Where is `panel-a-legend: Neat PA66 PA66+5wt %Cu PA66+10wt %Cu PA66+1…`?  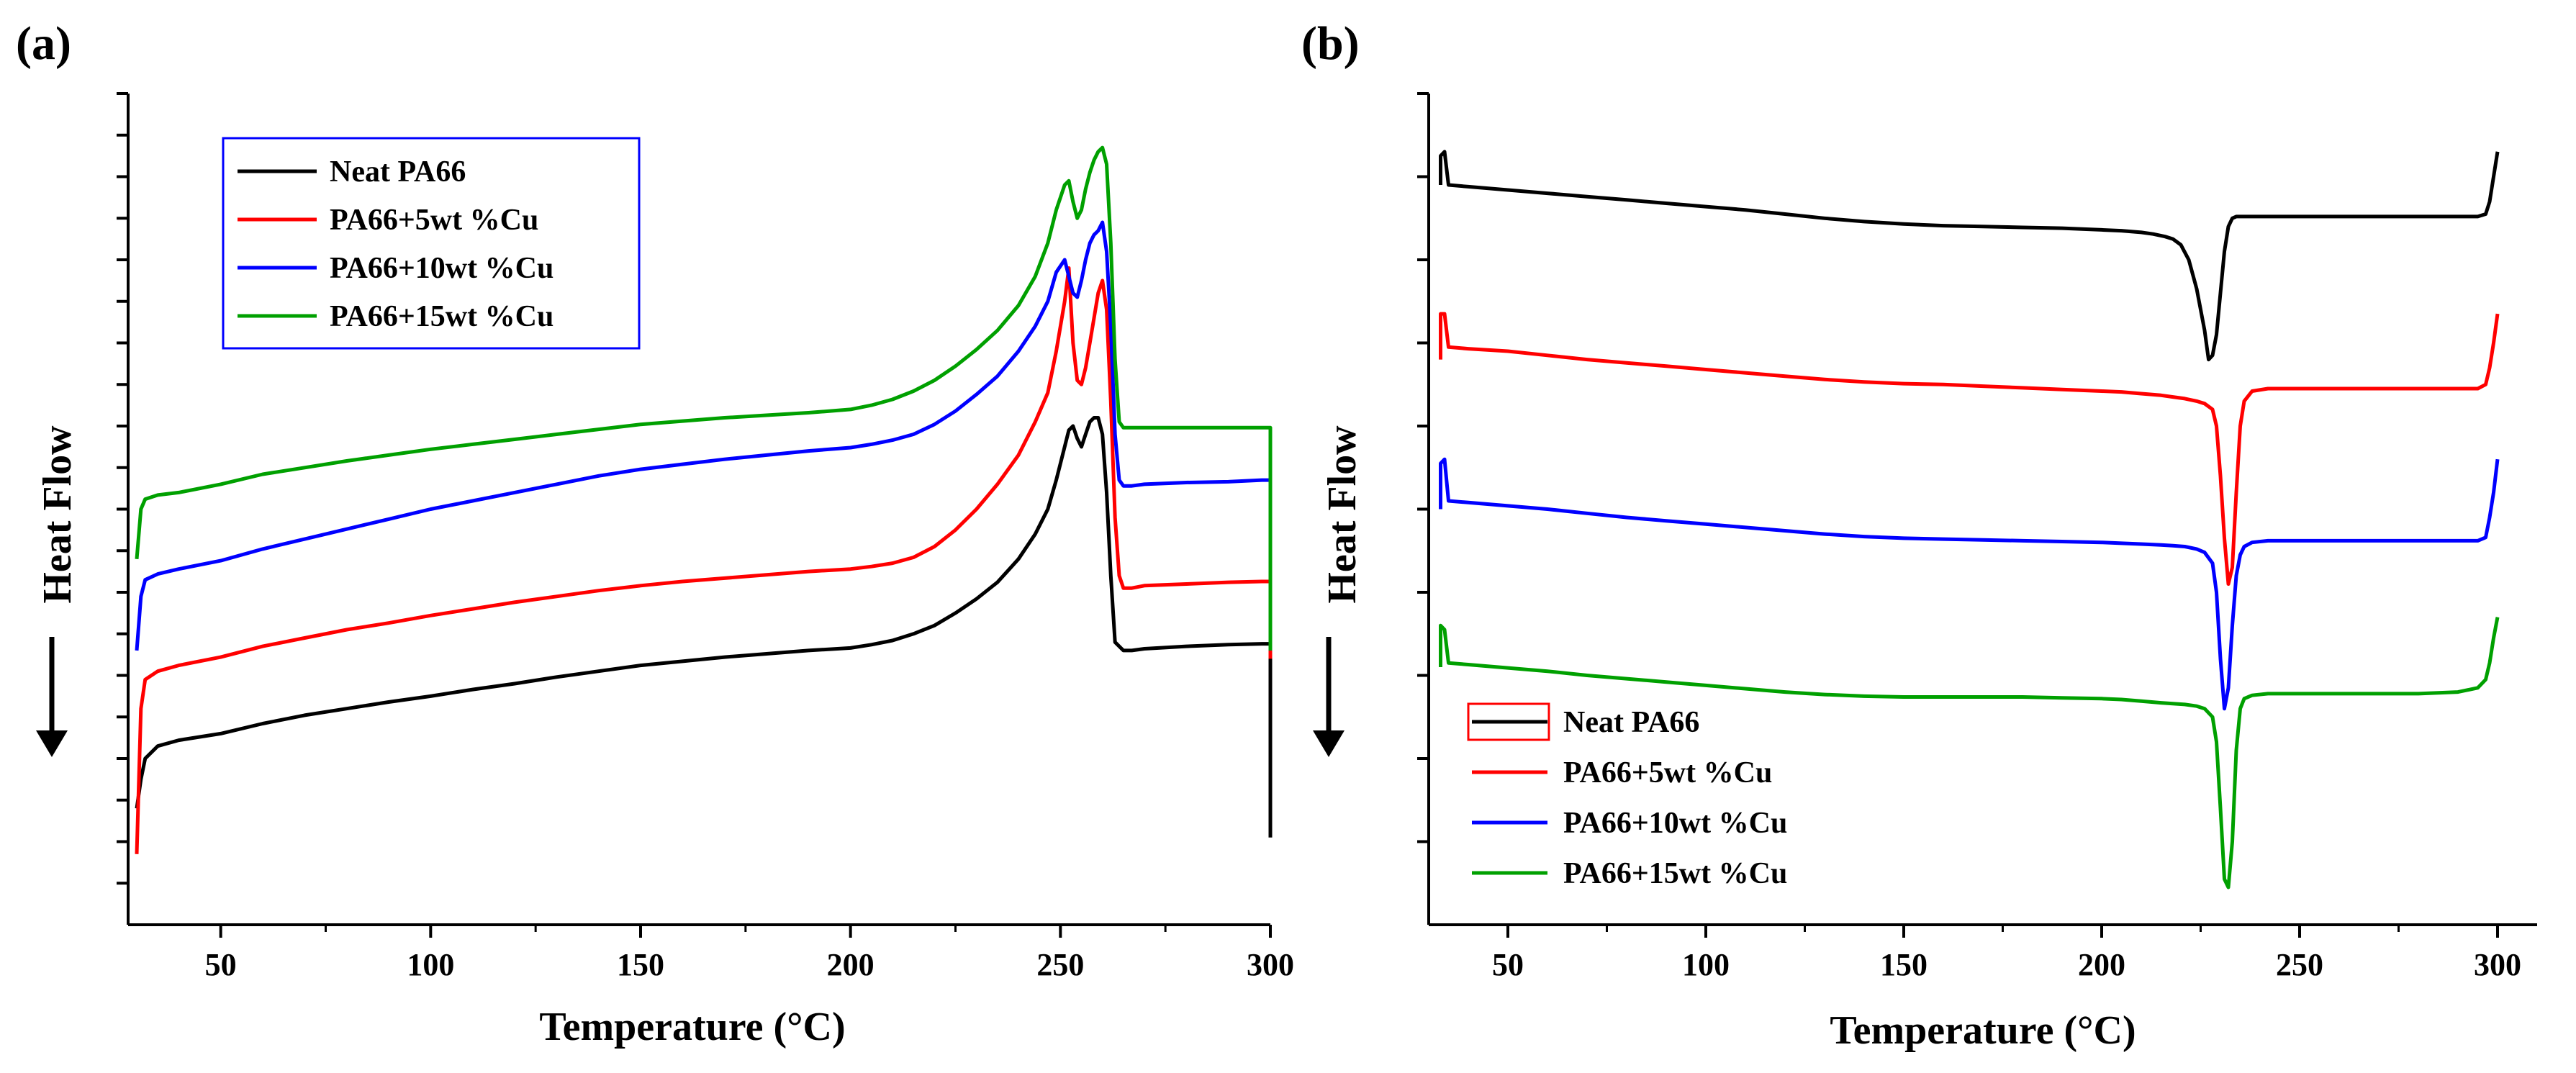
panel-a-legend: Neat PA66 PA66+5wt %Cu PA66+10wt %Cu PA66+1… is located at coordinates (432, 243).